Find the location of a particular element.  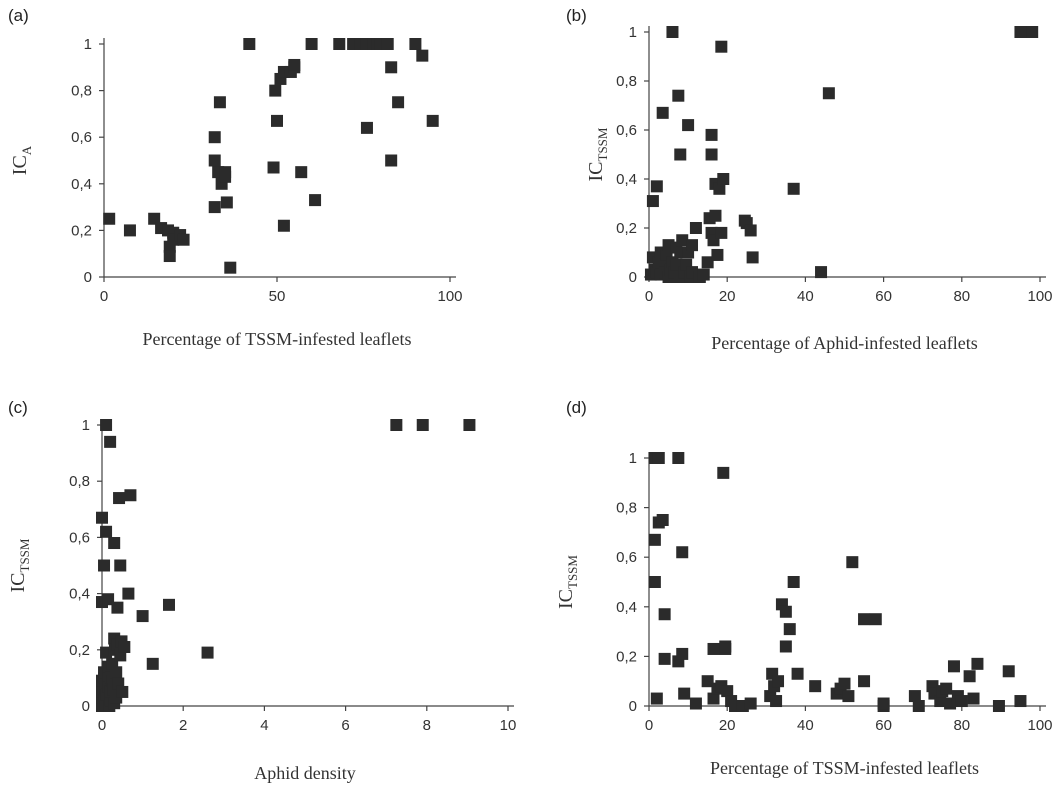

x-tick-label: 100 is located at coordinates (1039, 725).